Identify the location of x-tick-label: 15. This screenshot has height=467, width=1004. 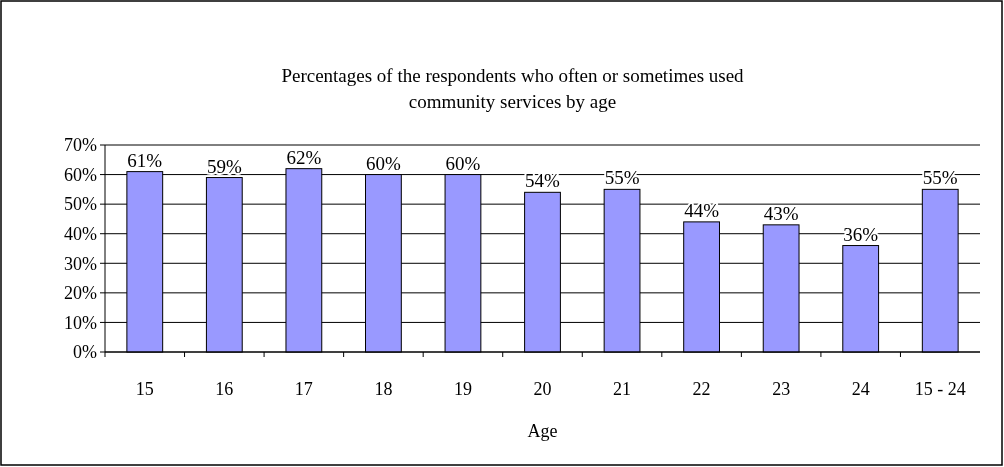
(144, 389).